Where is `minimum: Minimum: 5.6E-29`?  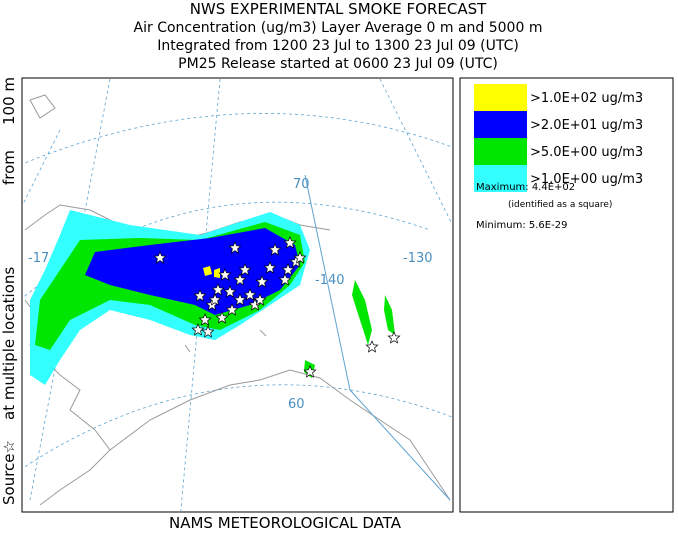
minimum: Minimum: 5.6E-29 is located at coordinates (521, 225).